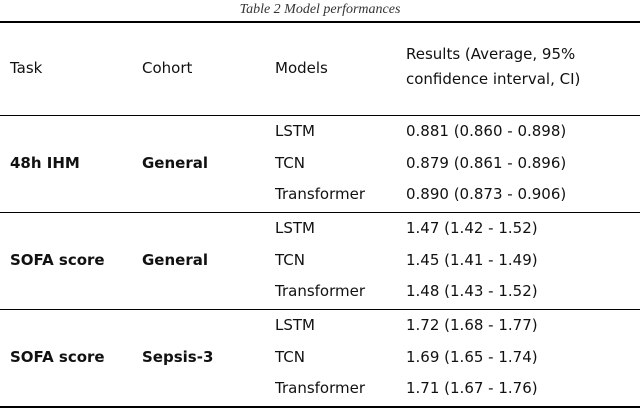  Describe the element at coordinates (26, 68) in the screenshot. I see `header-task: Task` at that location.